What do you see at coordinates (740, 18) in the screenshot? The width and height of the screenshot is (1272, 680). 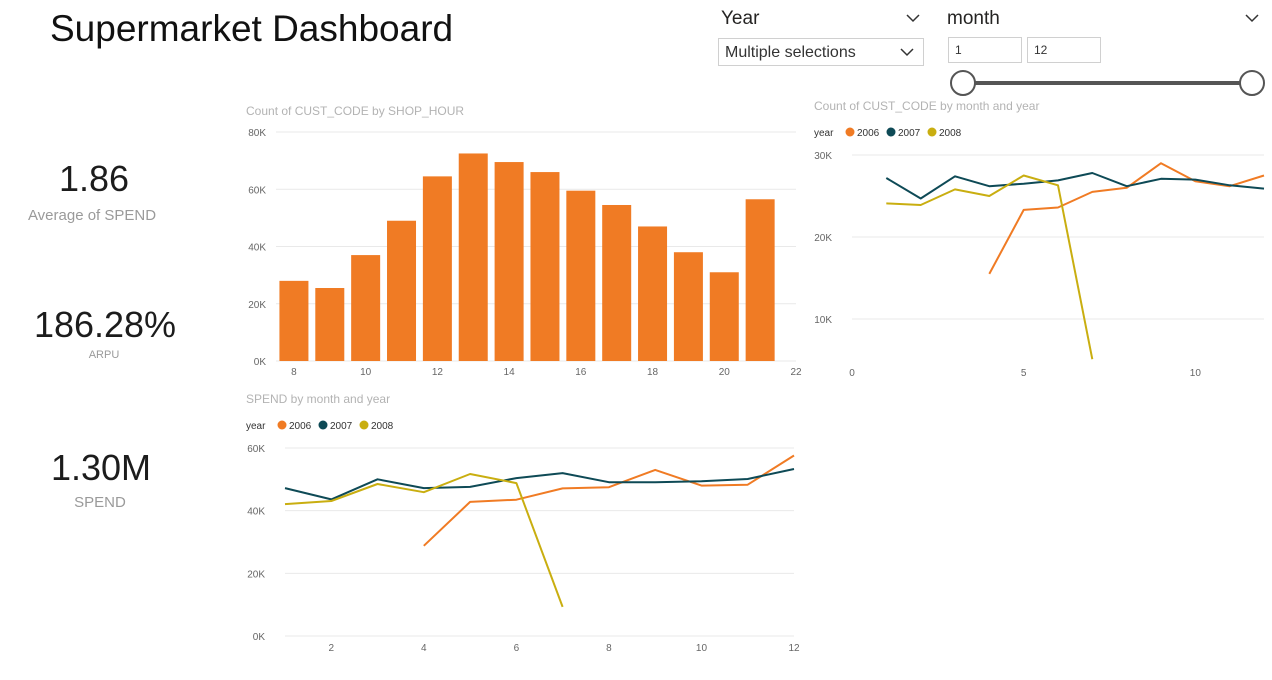 I see `year-slicer-label: Year` at bounding box center [740, 18].